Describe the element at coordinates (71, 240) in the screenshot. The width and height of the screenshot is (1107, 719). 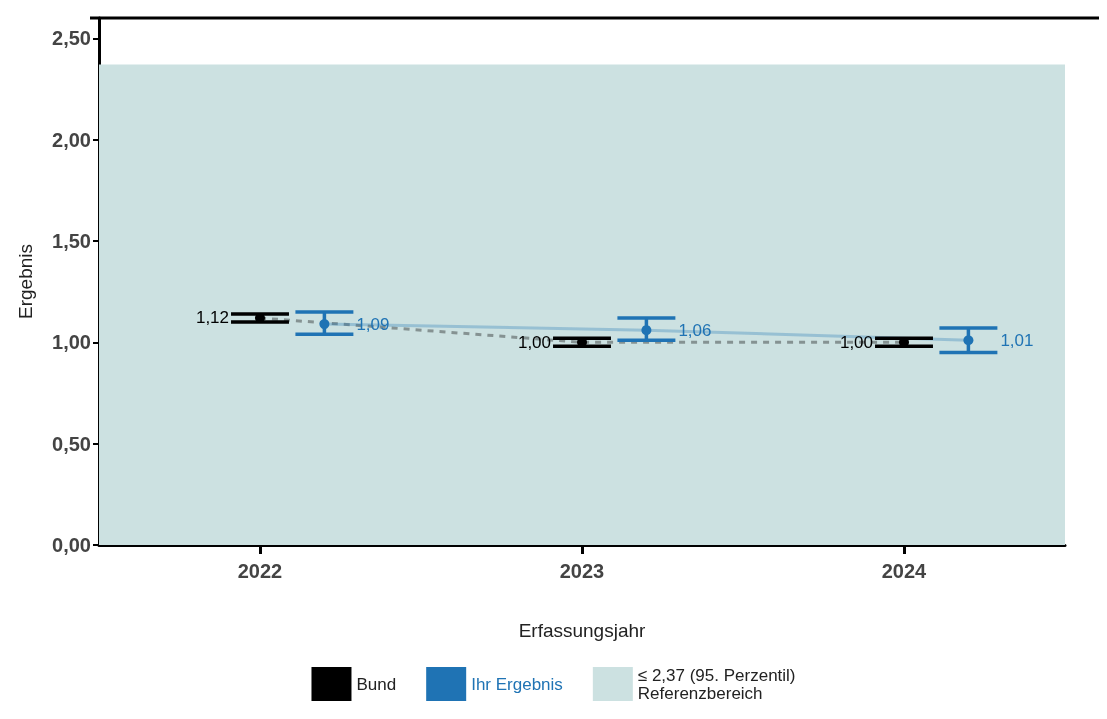
I see `y-tick-label: 1,50` at that location.